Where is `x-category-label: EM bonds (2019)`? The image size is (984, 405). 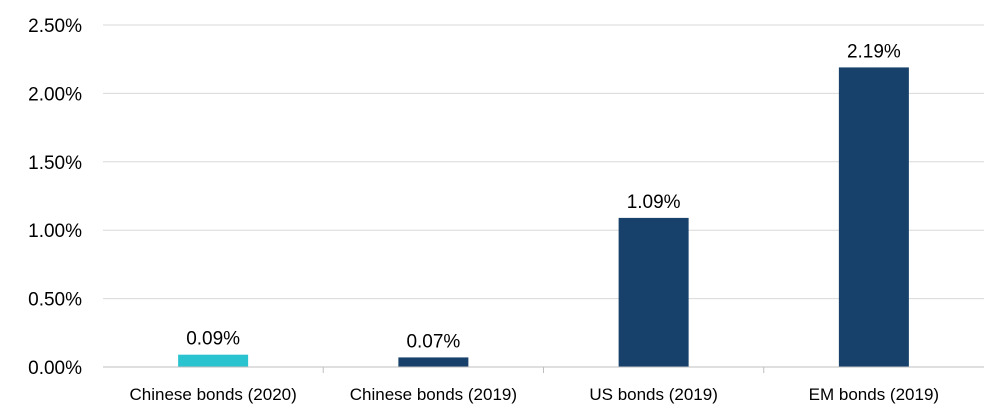
x-category-label: EM bonds (2019) is located at coordinates (874, 394).